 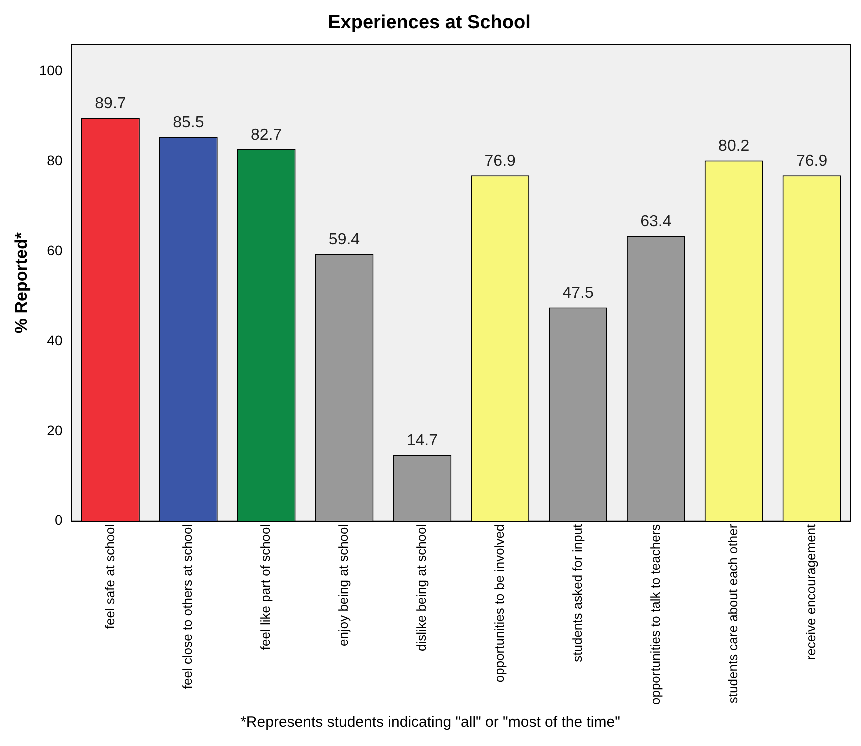 I want to click on x-tick-label: enjoy being at school, so click(x=344, y=585).